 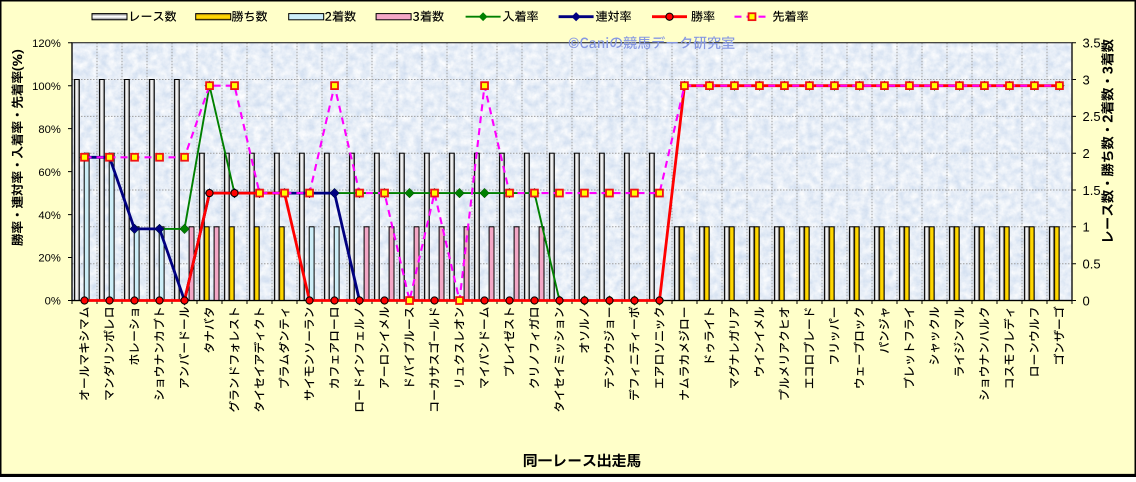 I want to click on svg-text: 120%, so click(x=46, y=44).